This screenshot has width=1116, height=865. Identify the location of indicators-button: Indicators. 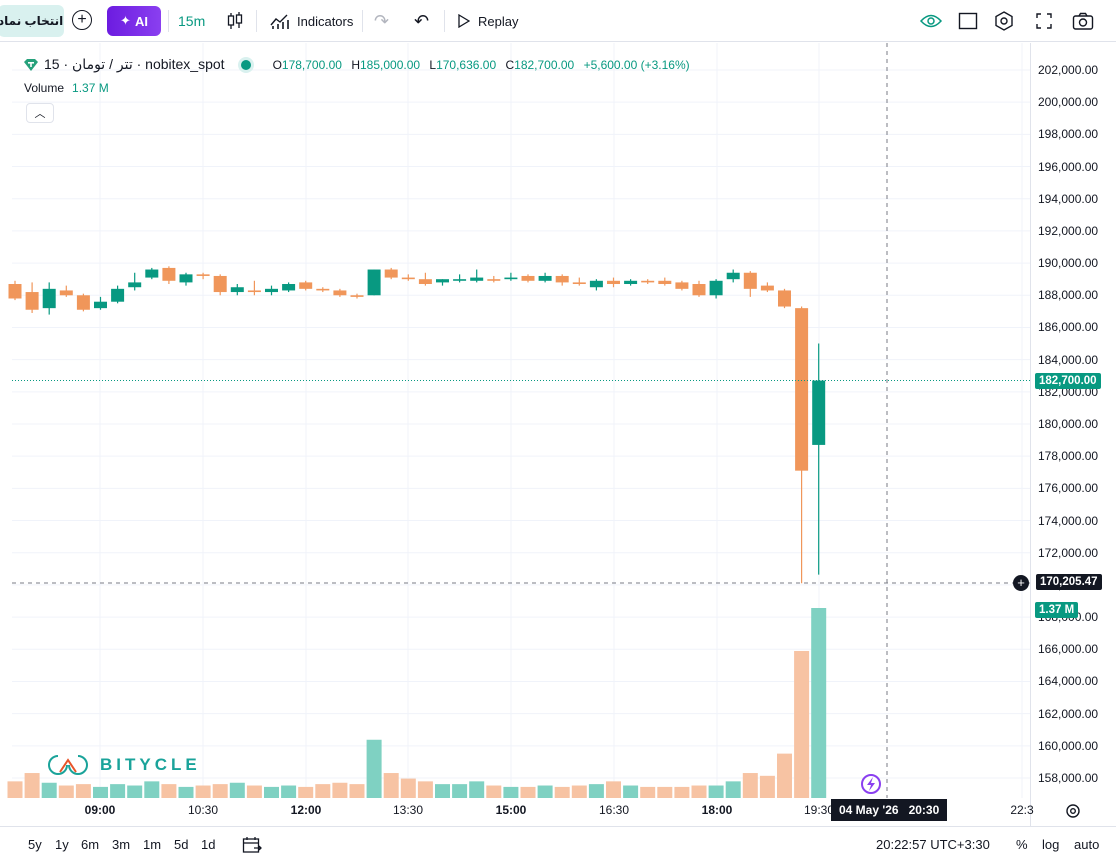
(311, 21).